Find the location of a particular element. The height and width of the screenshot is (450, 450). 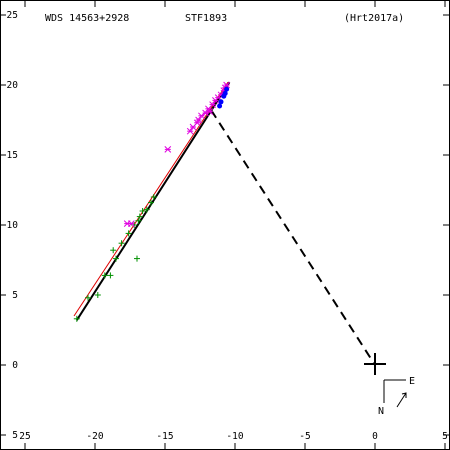

compass-north-label: N is located at coordinates (381, 411).